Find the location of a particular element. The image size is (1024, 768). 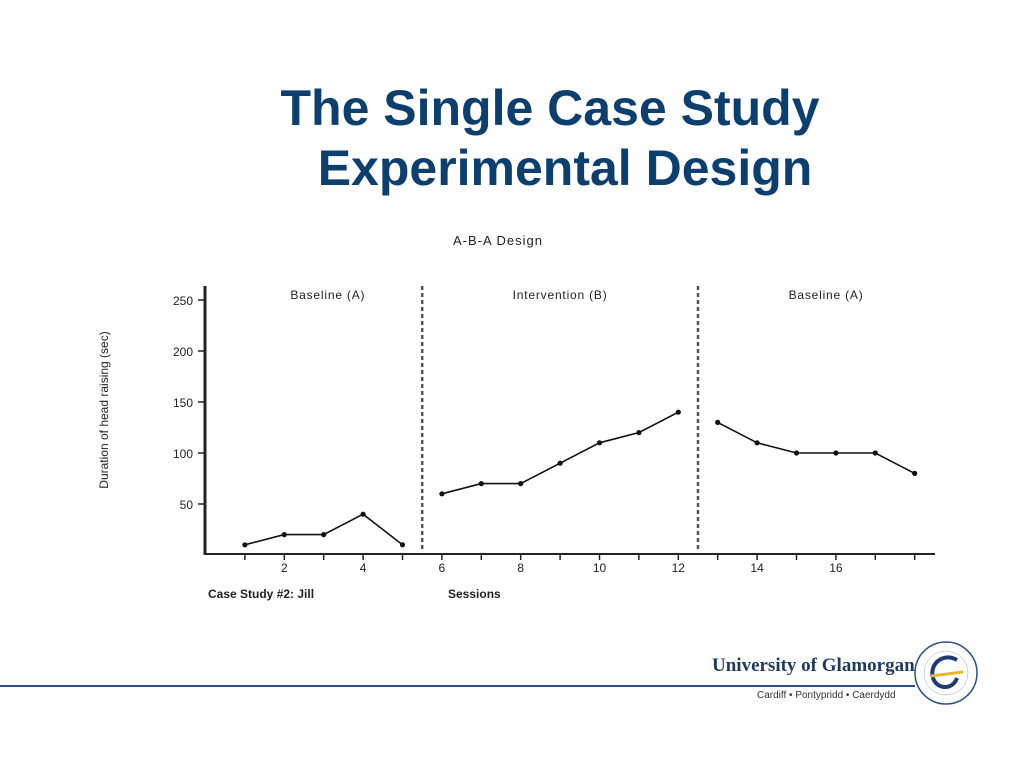

x-tick-label: 14 is located at coordinates (757, 568).